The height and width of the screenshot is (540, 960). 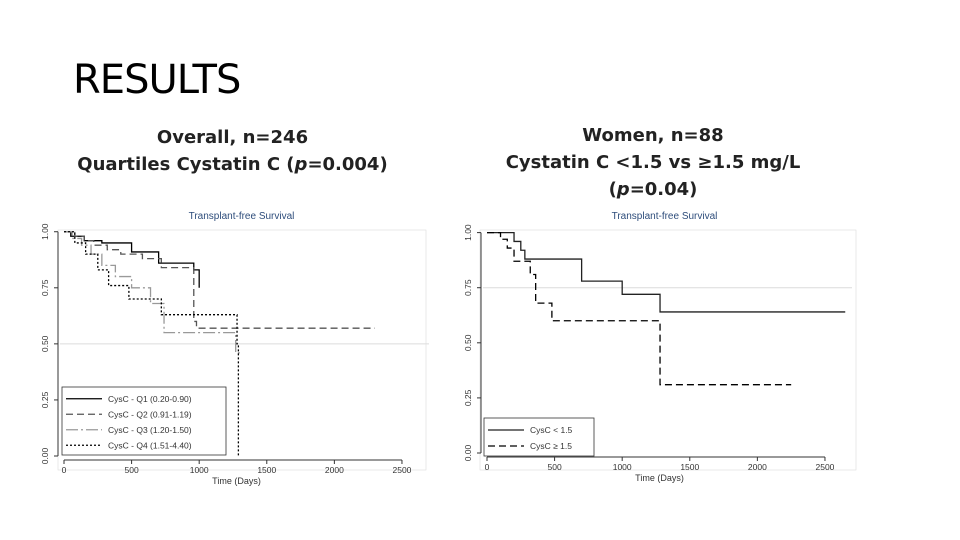 I want to click on left-panel-heading-line2: Quartiles Cystatin C (p=0.004), so click(x=232, y=164).